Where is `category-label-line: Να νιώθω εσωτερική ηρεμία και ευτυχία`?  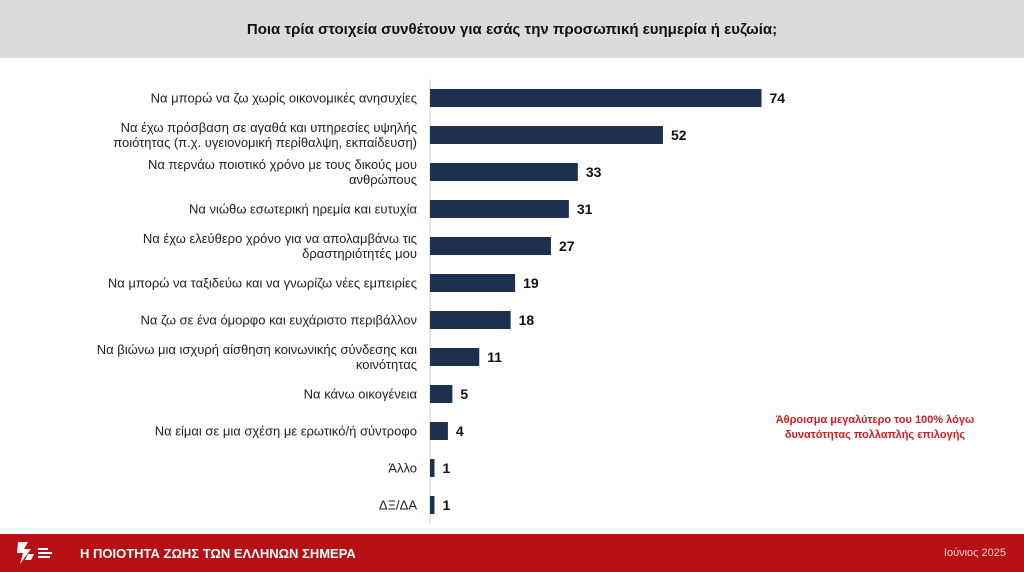
category-label-line: Να νιώθω εσωτερική ηρεμία και ευτυχία is located at coordinates (303, 209).